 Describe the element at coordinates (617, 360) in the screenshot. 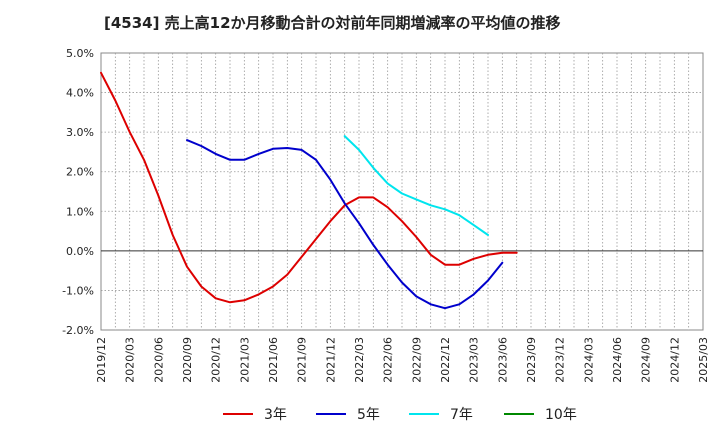

I see `x-tick-label: 2024/06` at that location.